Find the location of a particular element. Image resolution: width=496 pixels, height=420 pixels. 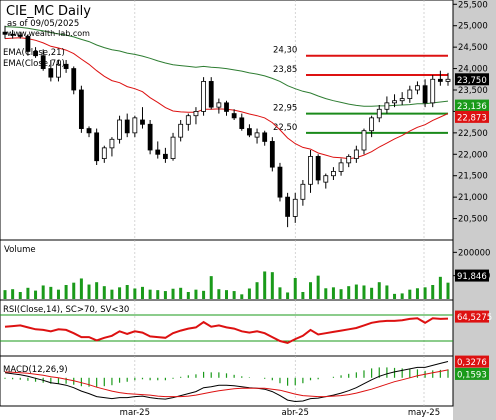

ema21-value-label: 23,136 is located at coordinates (472, 107).